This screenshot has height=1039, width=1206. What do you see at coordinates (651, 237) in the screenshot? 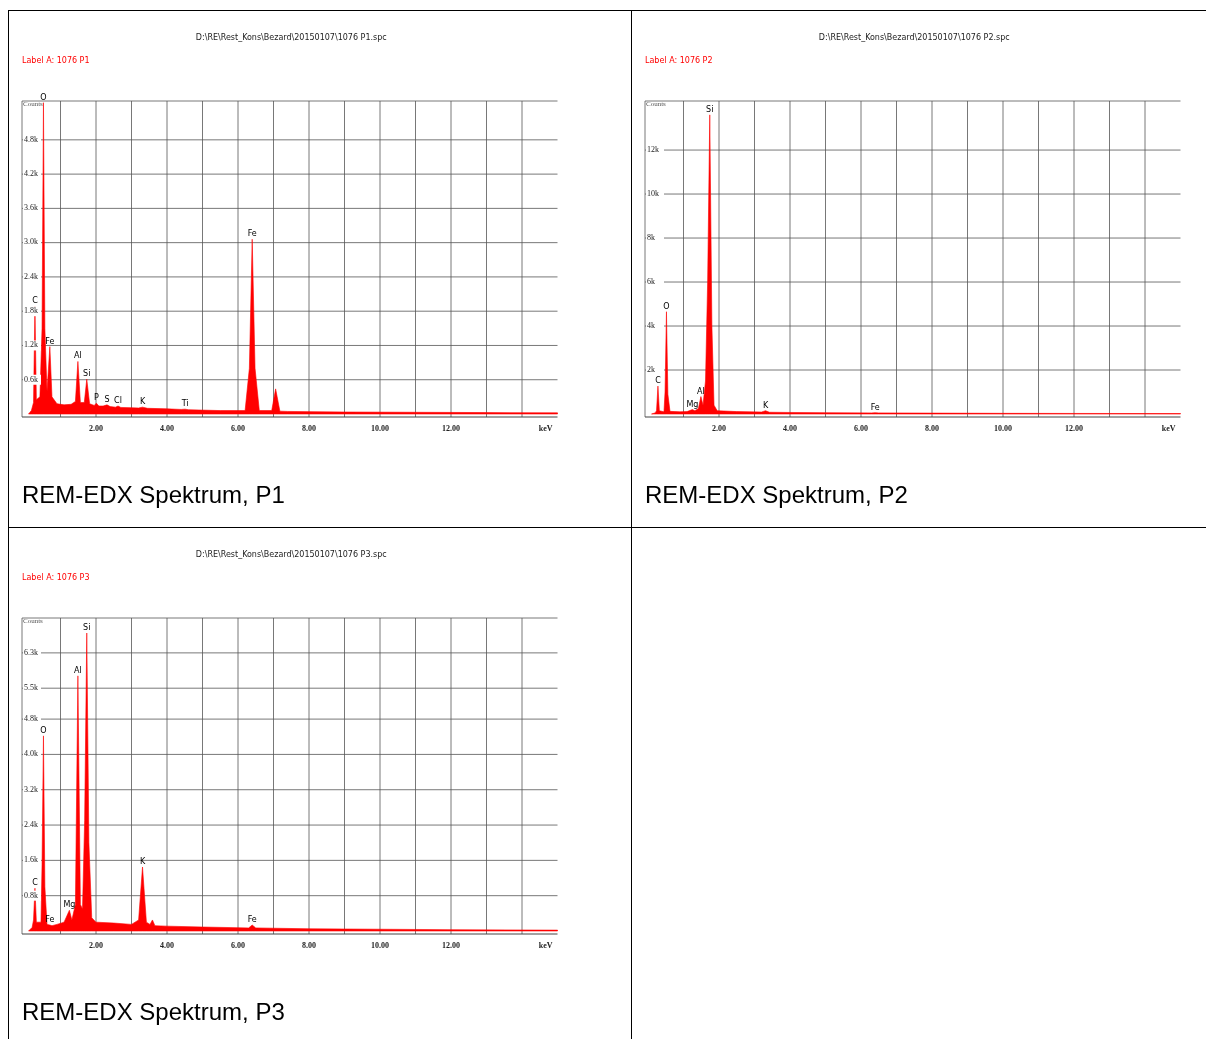
I see `y-tick-label: 8k` at bounding box center [651, 237].